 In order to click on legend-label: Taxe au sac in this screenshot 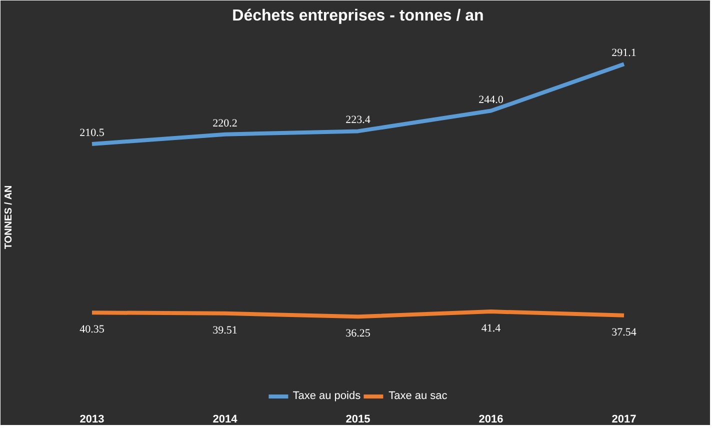, I will do `click(418, 396)`.